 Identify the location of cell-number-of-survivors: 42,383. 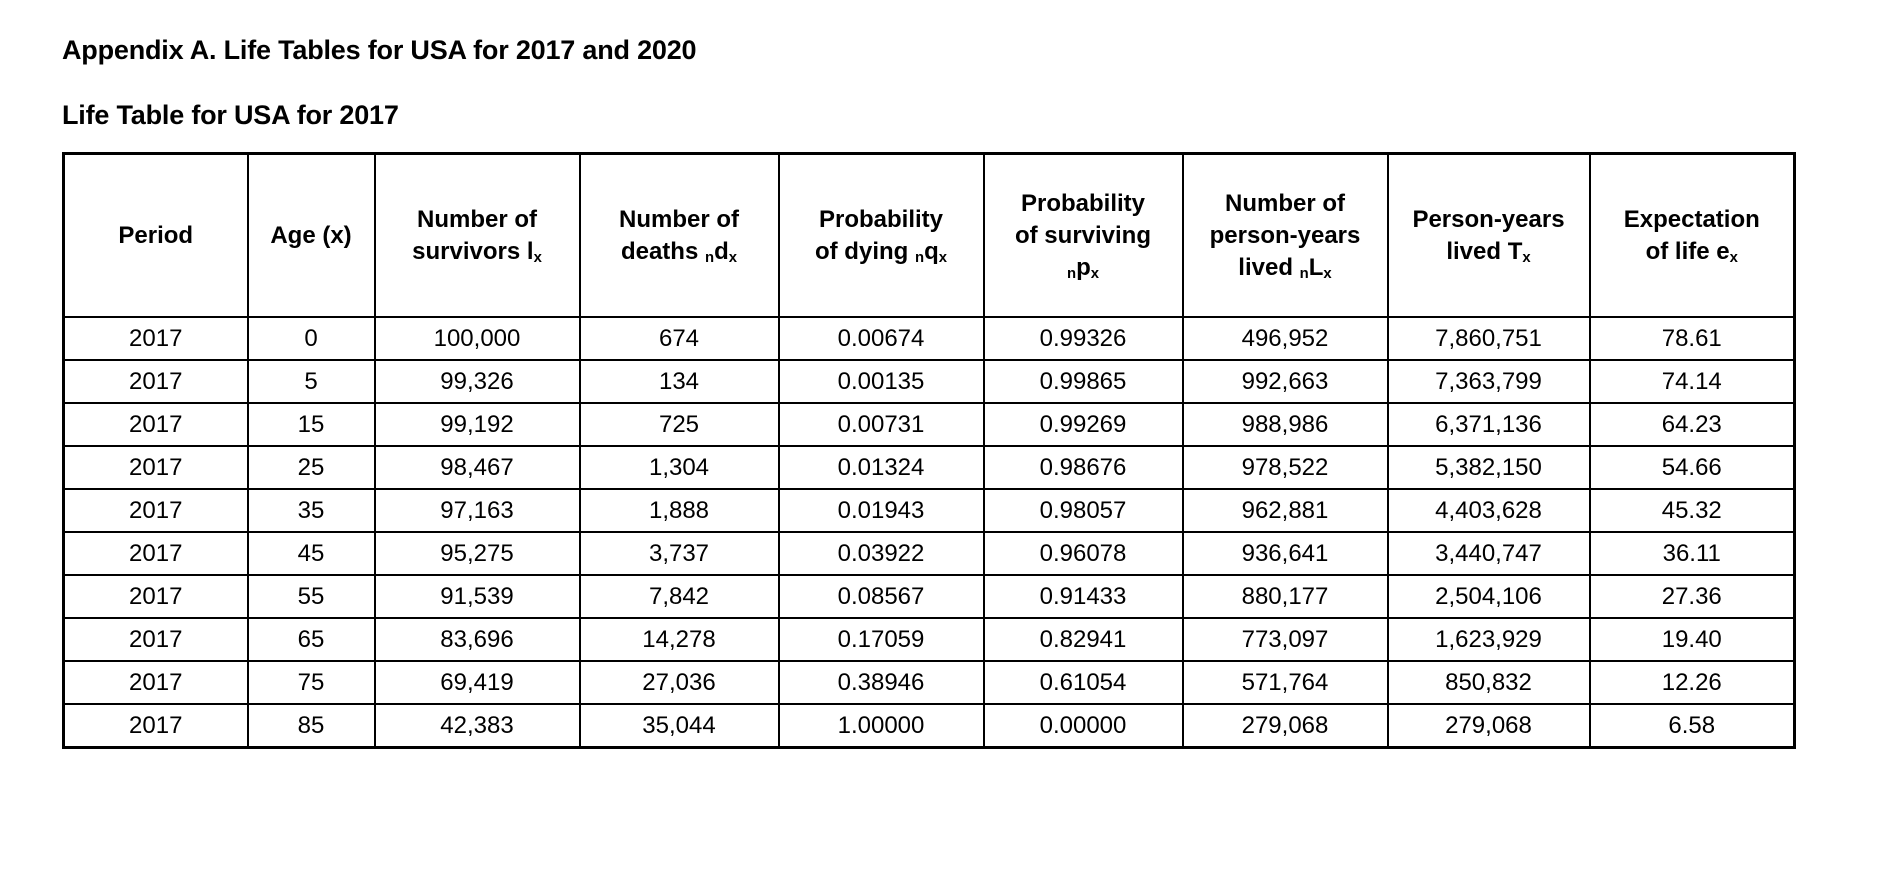
(477, 726).